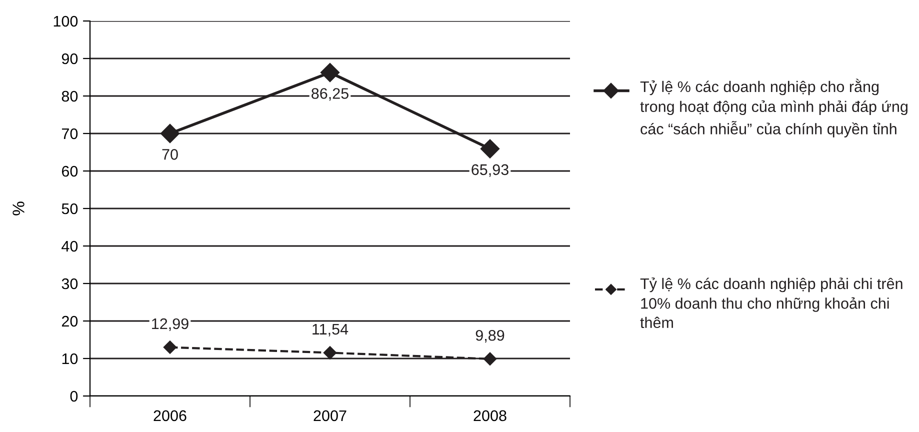  I want to click on y-tick-label: 50, so click(70, 208).